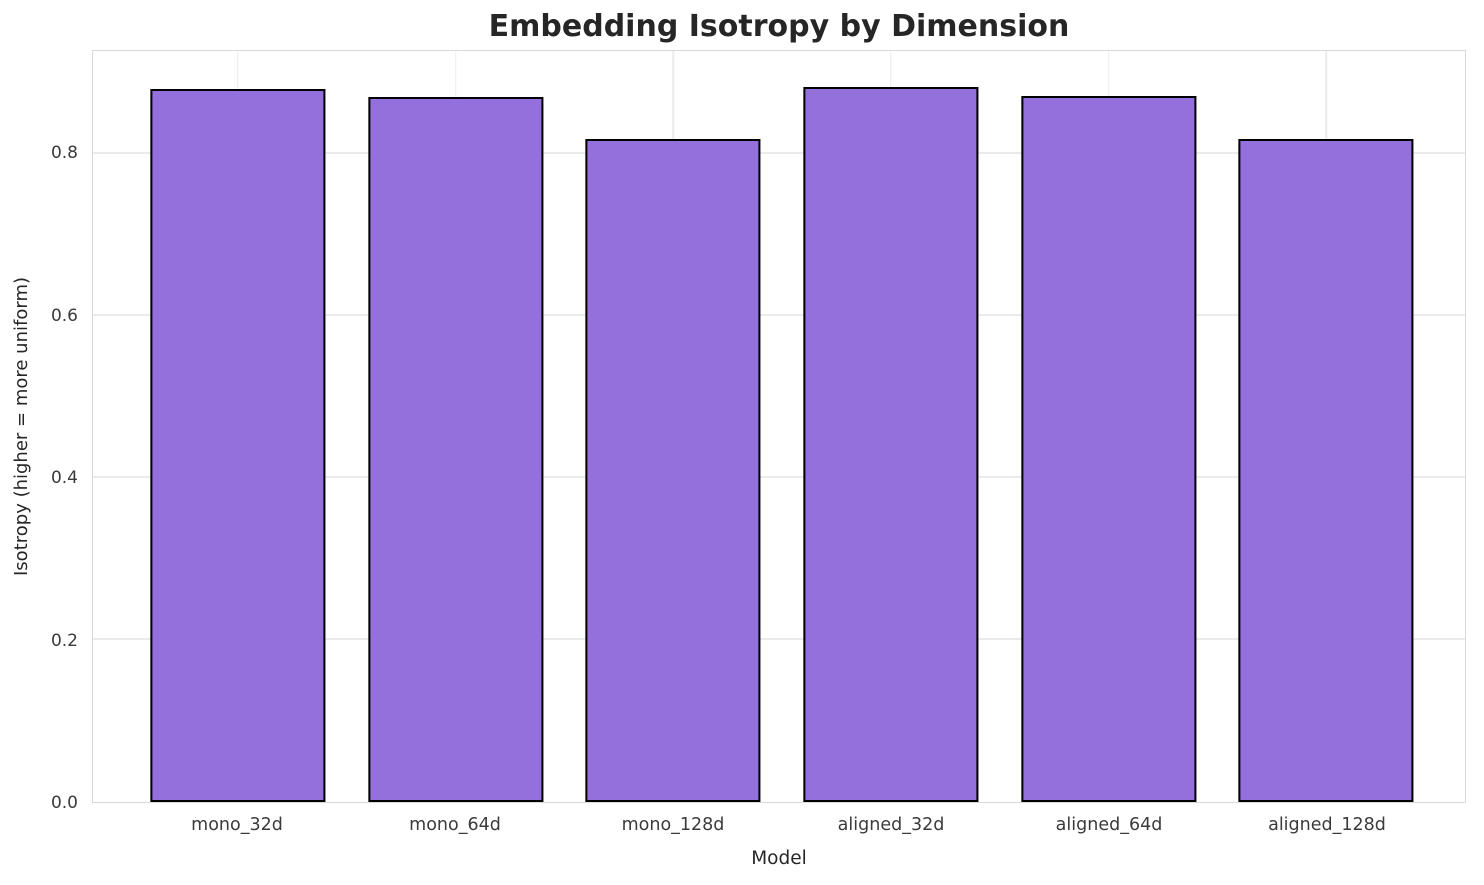 This screenshot has width=1484, height=885. What do you see at coordinates (39, 431) in the screenshot?
I see `y-axis-tick-labels: 0.0 0.2 0.4 0.6 0.8` at bounding box center [39, 431].